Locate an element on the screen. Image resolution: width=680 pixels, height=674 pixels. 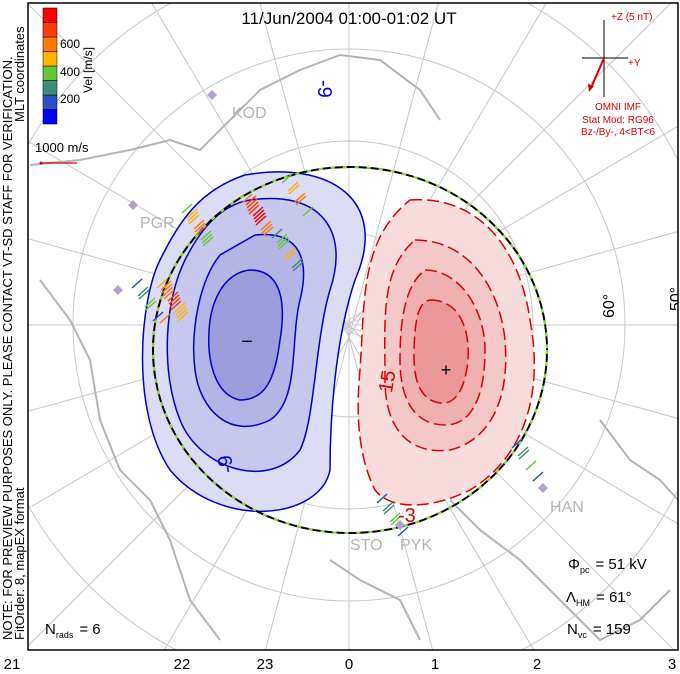
colorbar-tick: 200 is located at coordinates (70, 99).